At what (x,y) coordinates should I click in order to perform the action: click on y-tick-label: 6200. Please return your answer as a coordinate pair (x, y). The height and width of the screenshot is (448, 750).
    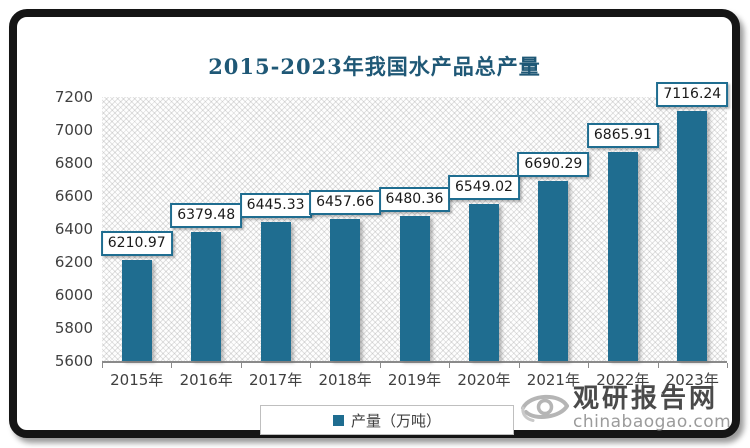
    Looking at the image, I should click on (73, 262).